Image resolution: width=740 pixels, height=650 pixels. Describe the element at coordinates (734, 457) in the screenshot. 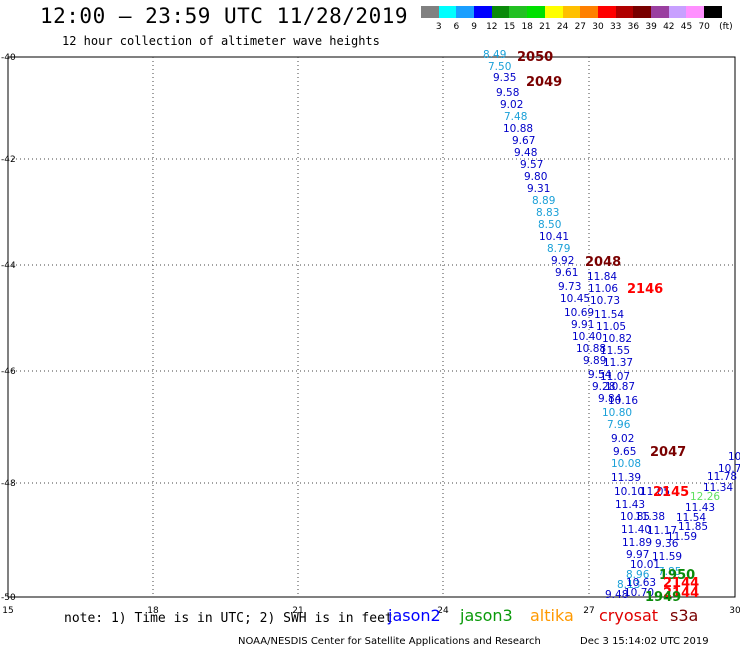

I see `wave-height-label: 10` at that location.